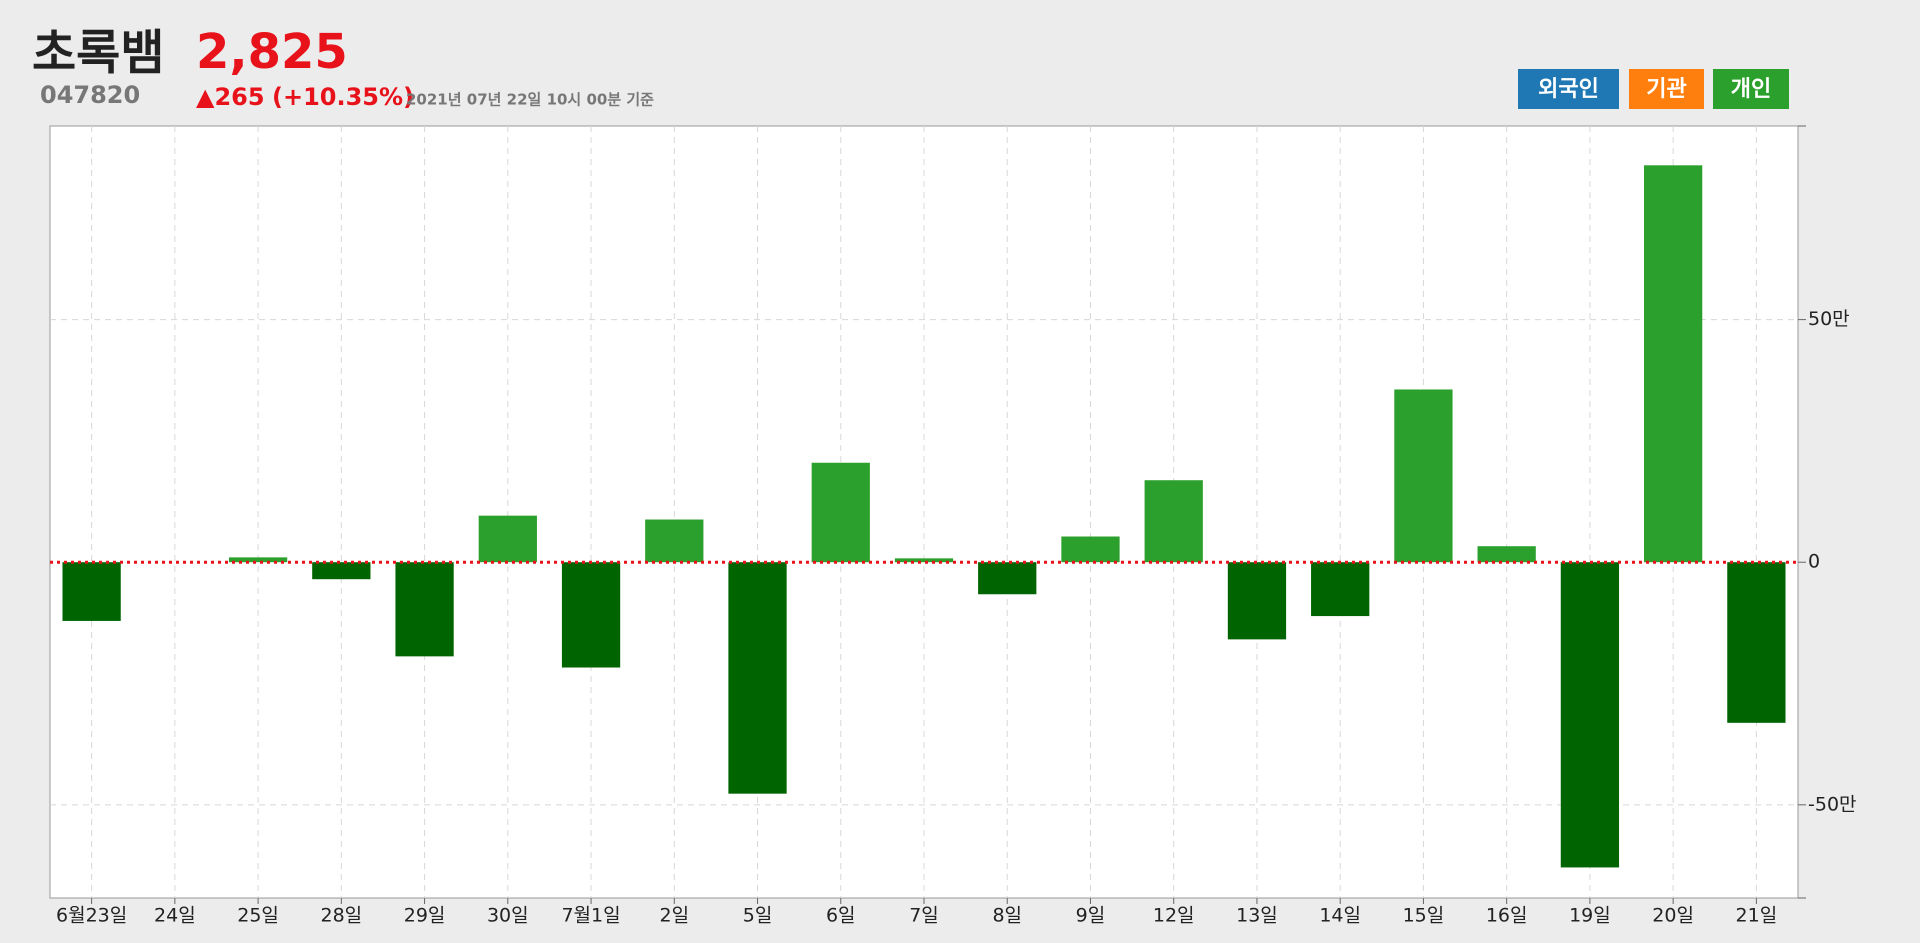  Describe the element at coordinates (1507, 916) in the screenshot. I see `x-tick-label: 16일` at that location.